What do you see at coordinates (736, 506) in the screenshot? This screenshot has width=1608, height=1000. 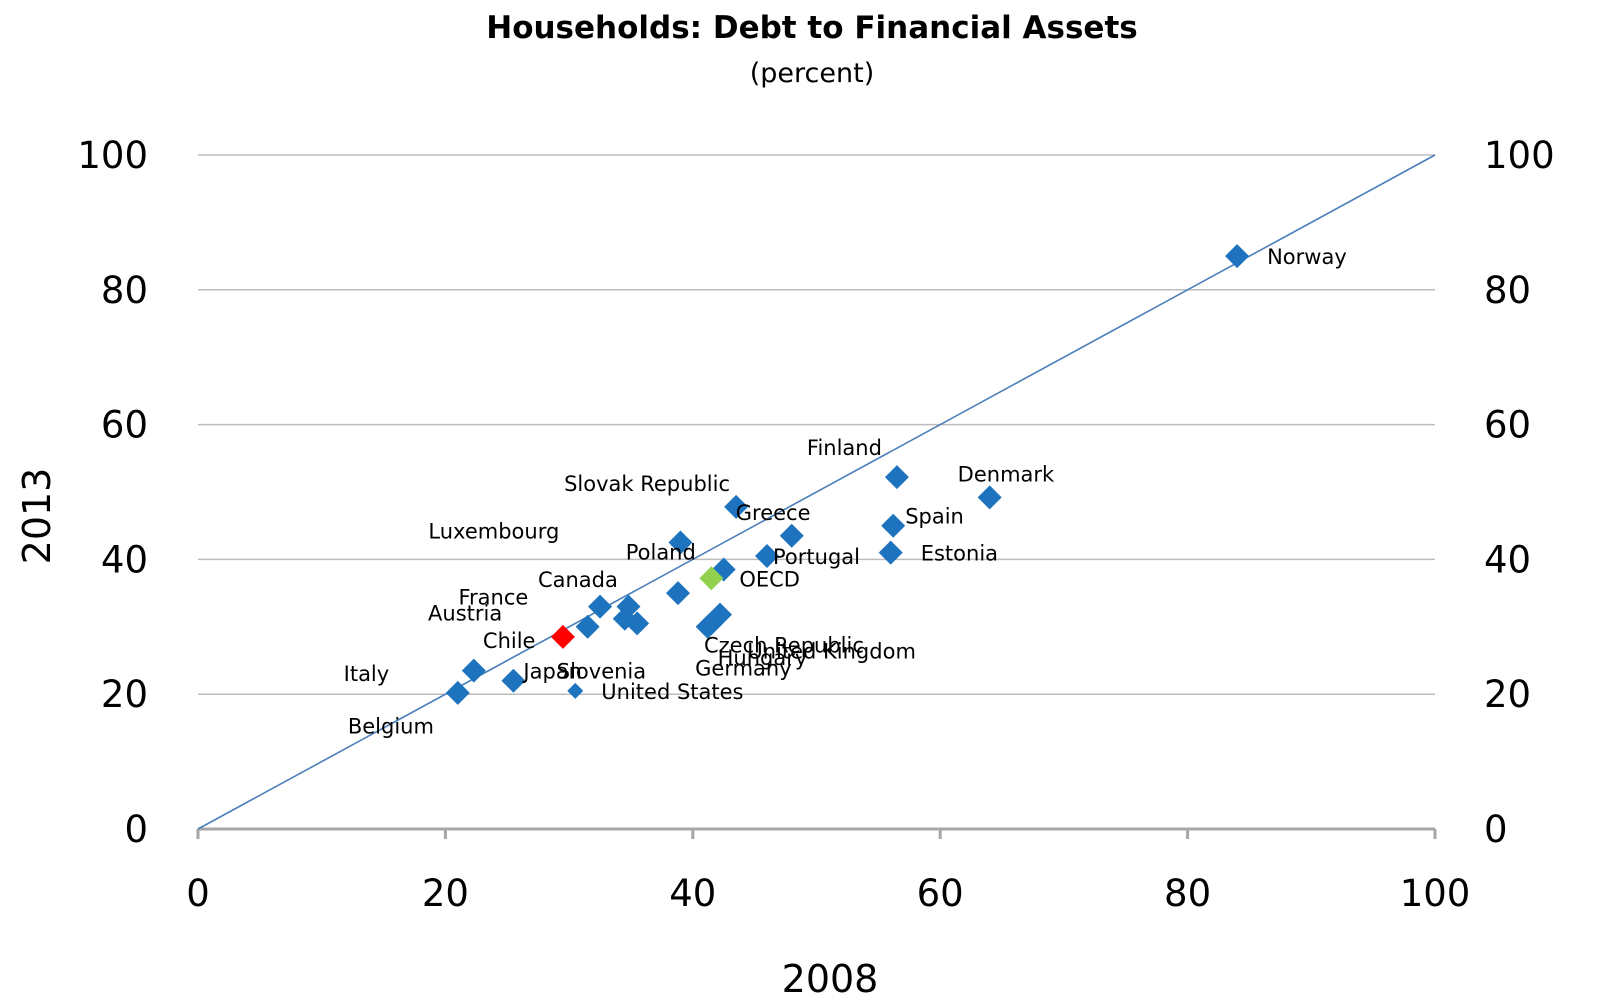 I see `point-slovak-republic` at bounding box center [736, 506].